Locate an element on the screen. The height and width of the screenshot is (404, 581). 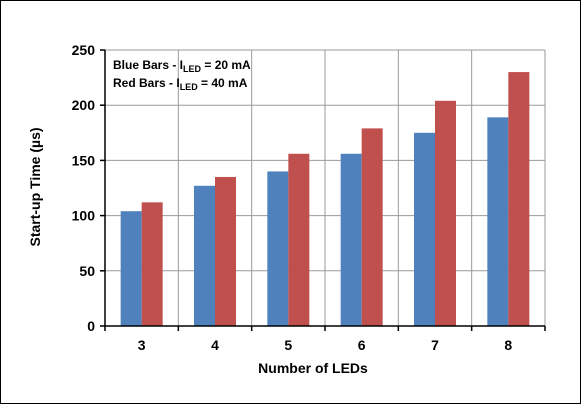
y-tick-label: 200 is located at coordinates (84, 105).